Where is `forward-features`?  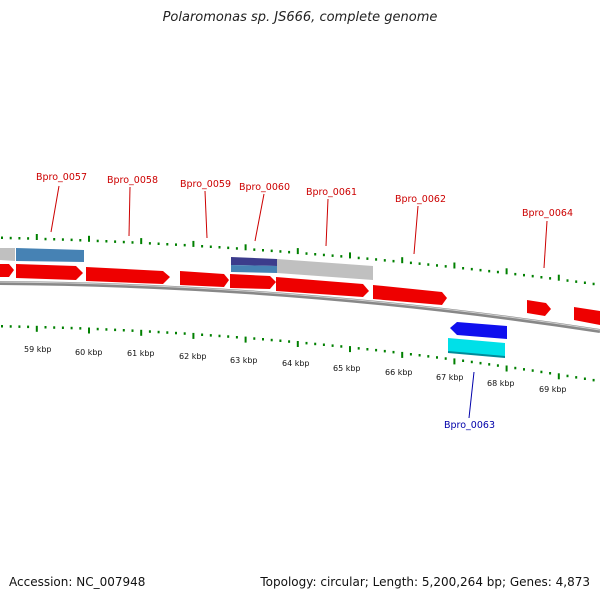 forward-features is located at coordinates (186, 264).